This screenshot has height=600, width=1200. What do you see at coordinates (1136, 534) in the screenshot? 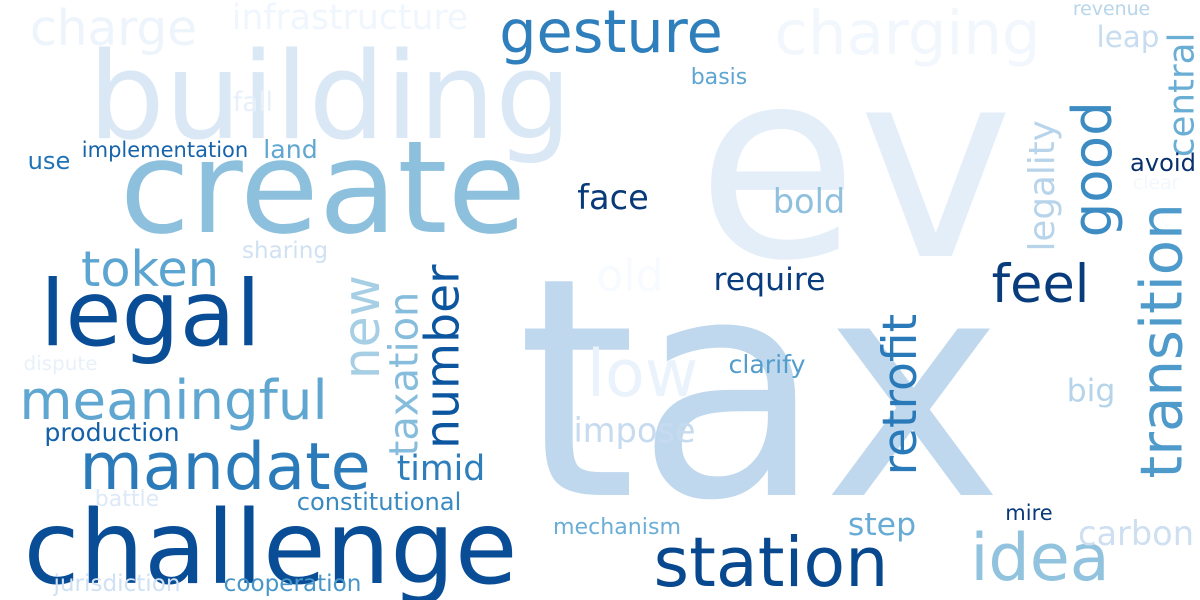
I see `word-carbon: carbon` at bounding box center [1136, 534].